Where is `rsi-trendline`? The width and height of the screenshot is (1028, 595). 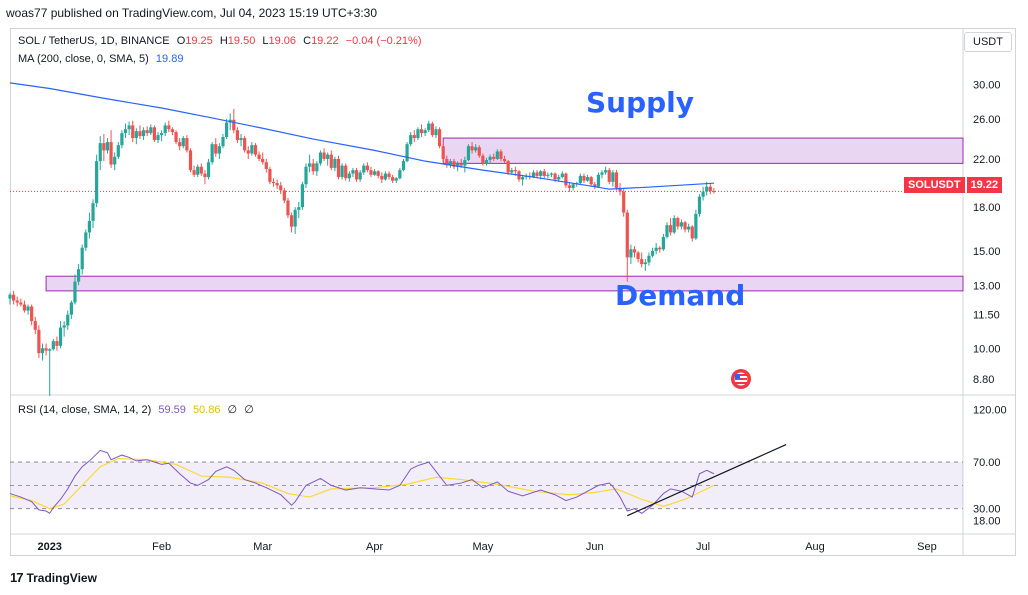 rsi-trendline is located at coordinates (707, 480).